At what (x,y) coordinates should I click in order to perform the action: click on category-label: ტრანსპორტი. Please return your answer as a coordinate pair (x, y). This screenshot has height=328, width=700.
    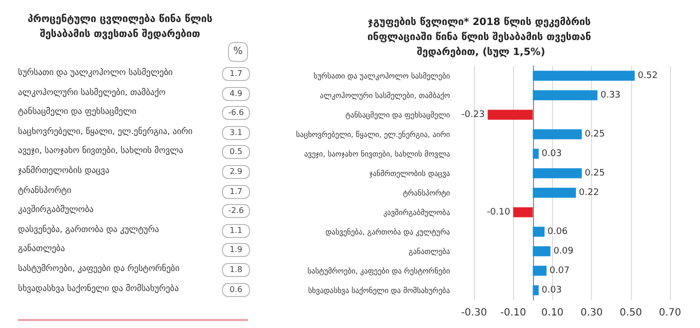
    Looking at the image, I should click on (45, 191).